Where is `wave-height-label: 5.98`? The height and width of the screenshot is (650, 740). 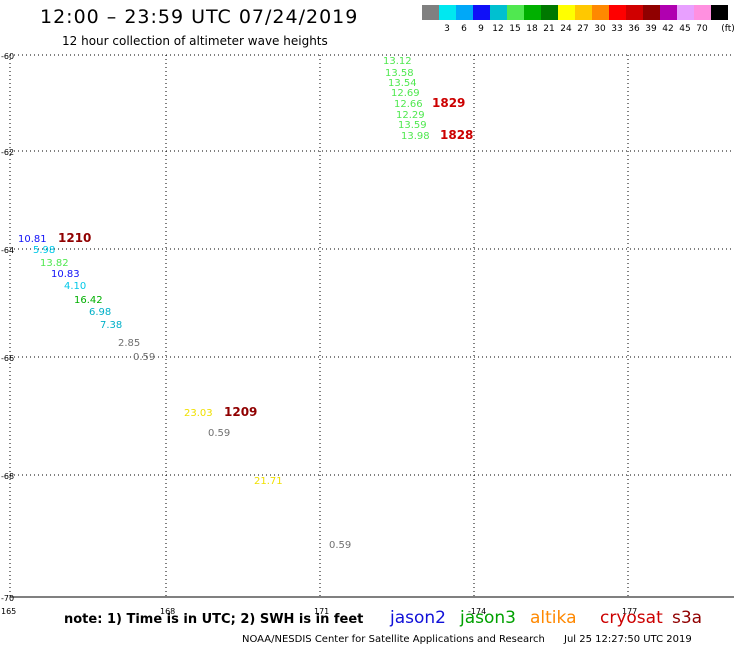 wave-height-label: 5.98 is located at coordinates (44, 250).